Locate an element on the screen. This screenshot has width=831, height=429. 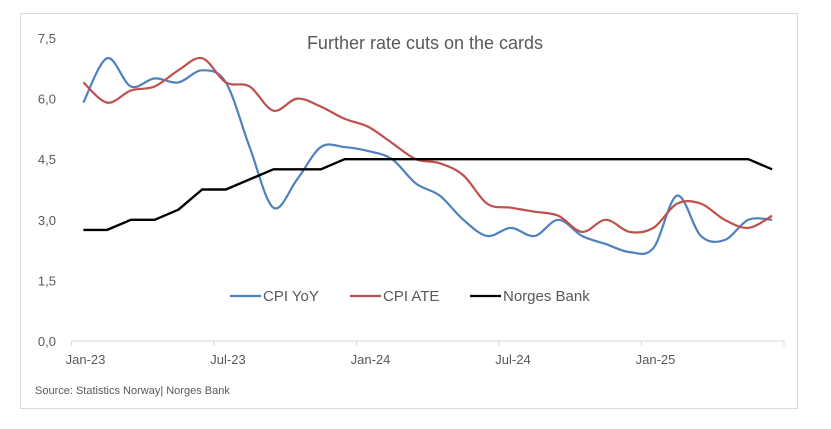
legend-label-cpi-ate: CPI ATE is located at coordinates (411, 296).